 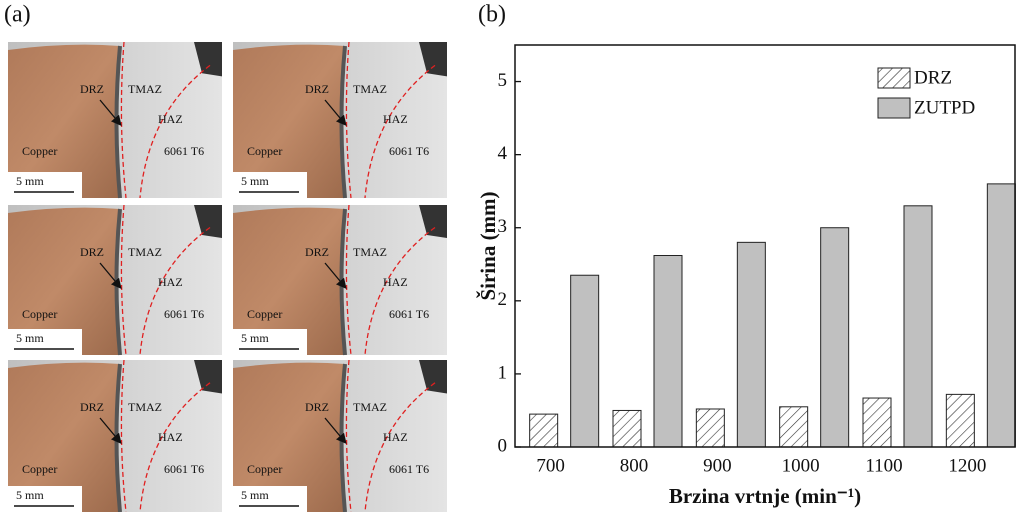 What do you see at coordinates (503, 80) in the screenshot?
I see `y-tick-label: 5` at bounding box center [503, 80].